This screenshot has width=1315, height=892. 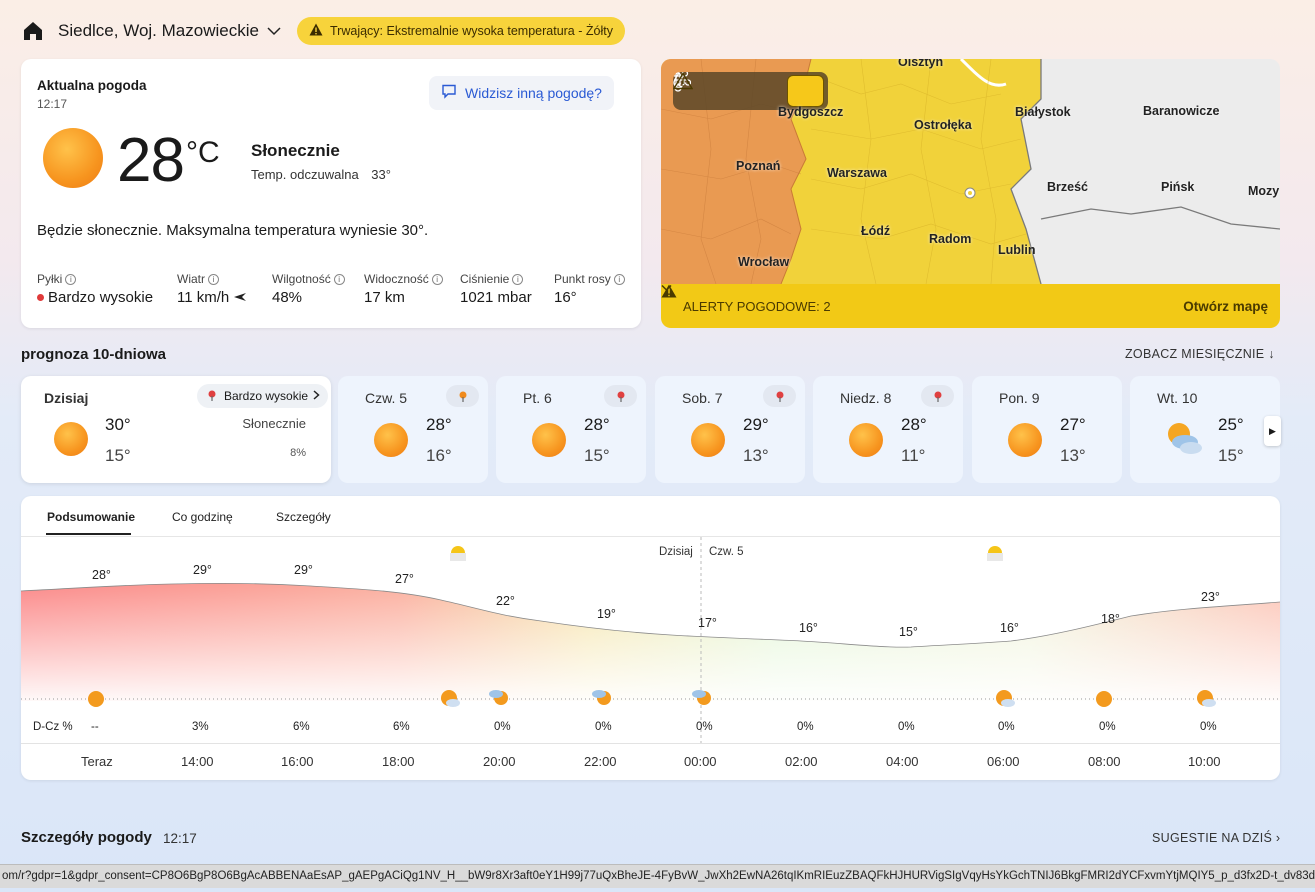 I want to click on current-condition: Słonecznie, so click(x=295, y=150).